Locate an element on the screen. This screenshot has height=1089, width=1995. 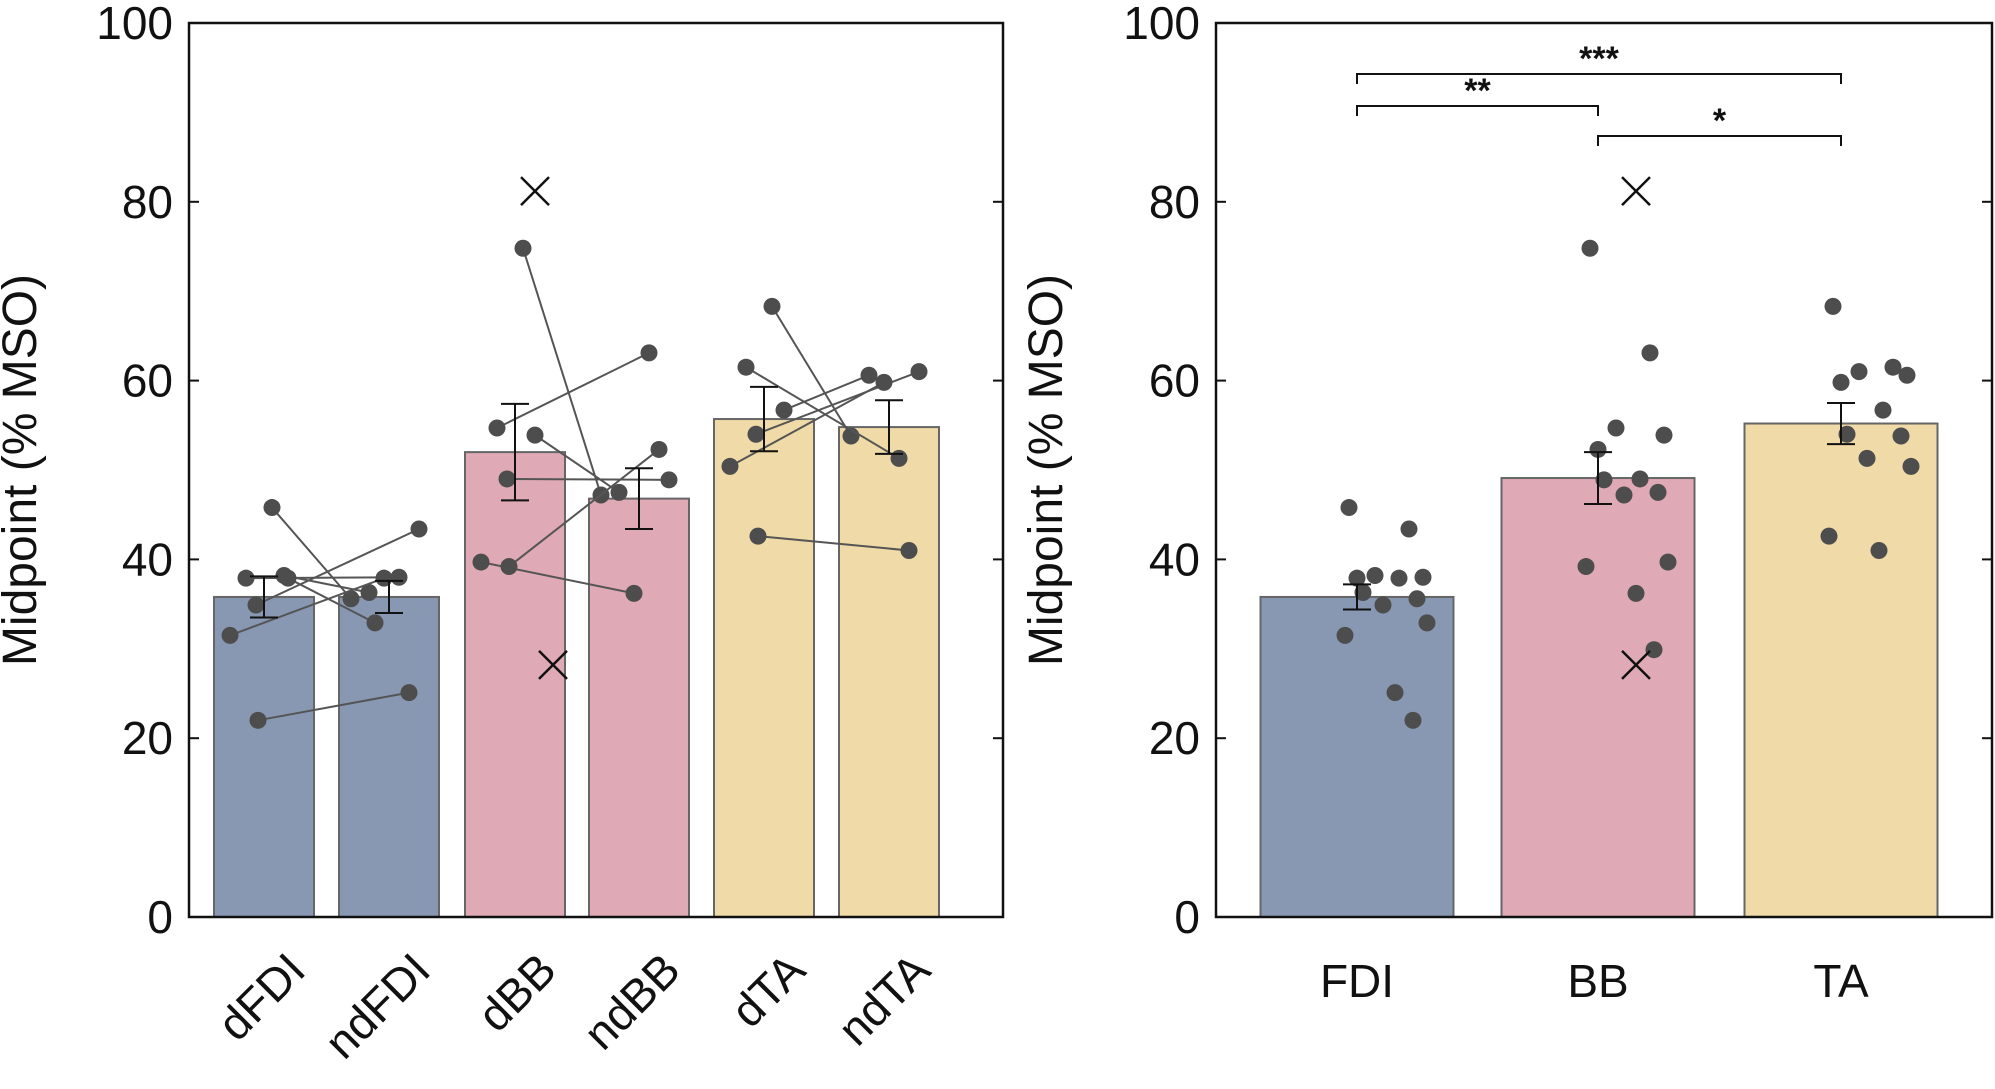
x-label-dFDI: dFDI is located at coordinates (261, 996).